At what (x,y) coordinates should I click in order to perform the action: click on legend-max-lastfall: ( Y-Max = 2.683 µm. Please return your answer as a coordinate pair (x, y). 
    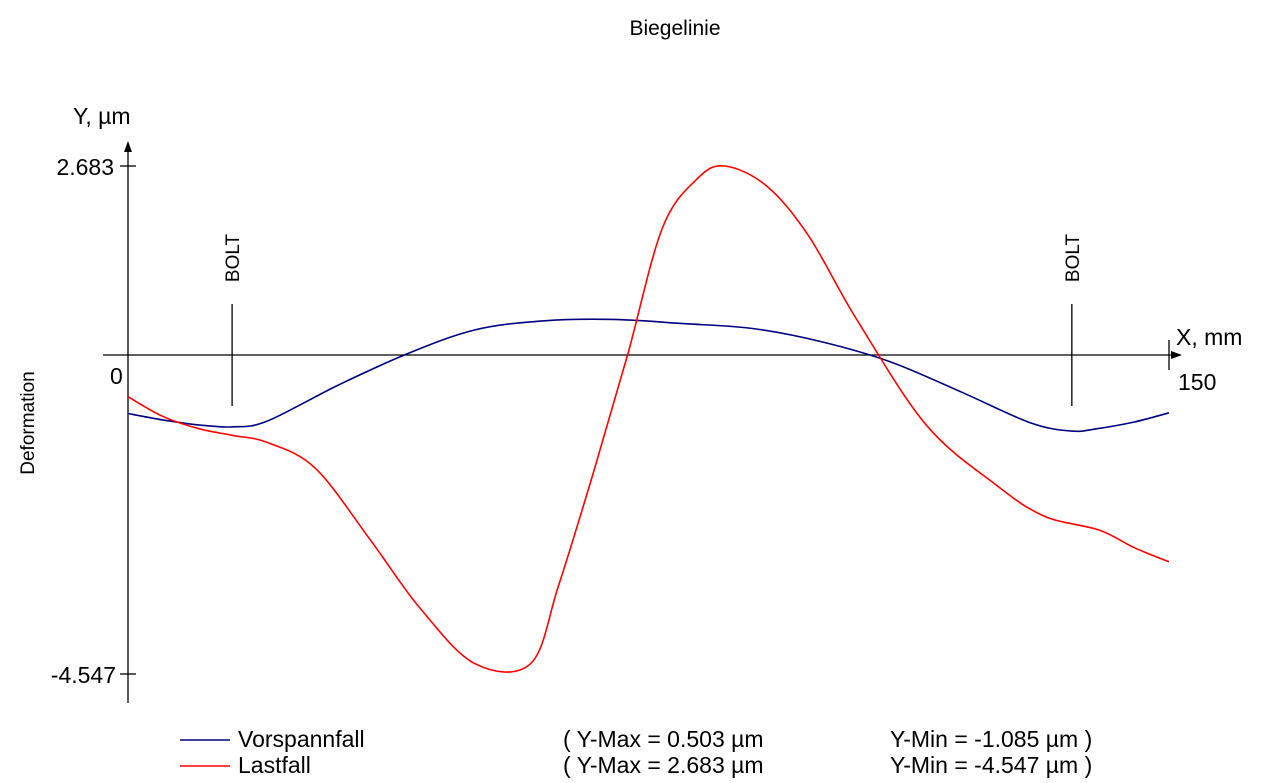
    Looking at the image, I should click on (663, 765).